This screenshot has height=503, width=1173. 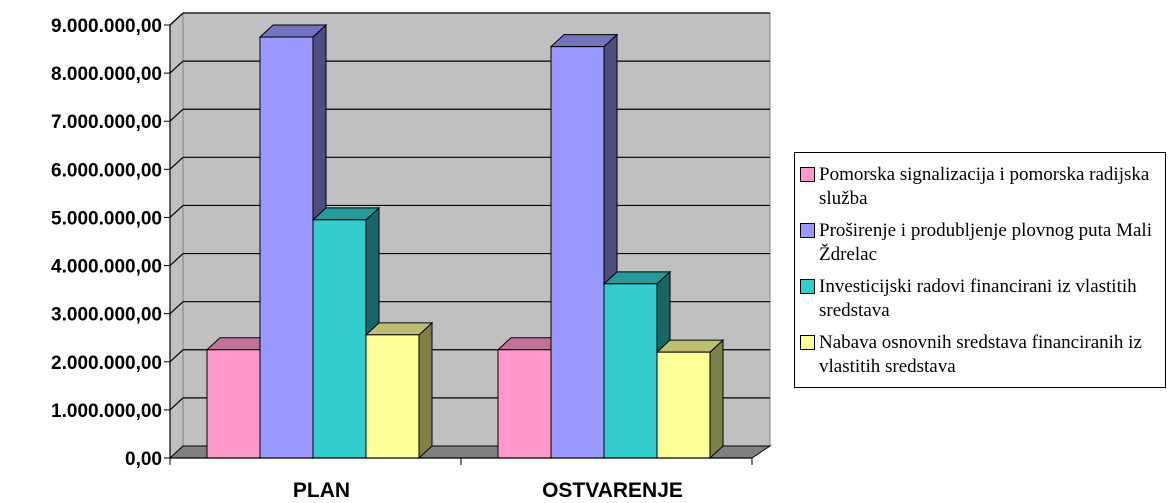 I want to click on y-tick-label: 9.000.000,00, so click(x=106, y=26).